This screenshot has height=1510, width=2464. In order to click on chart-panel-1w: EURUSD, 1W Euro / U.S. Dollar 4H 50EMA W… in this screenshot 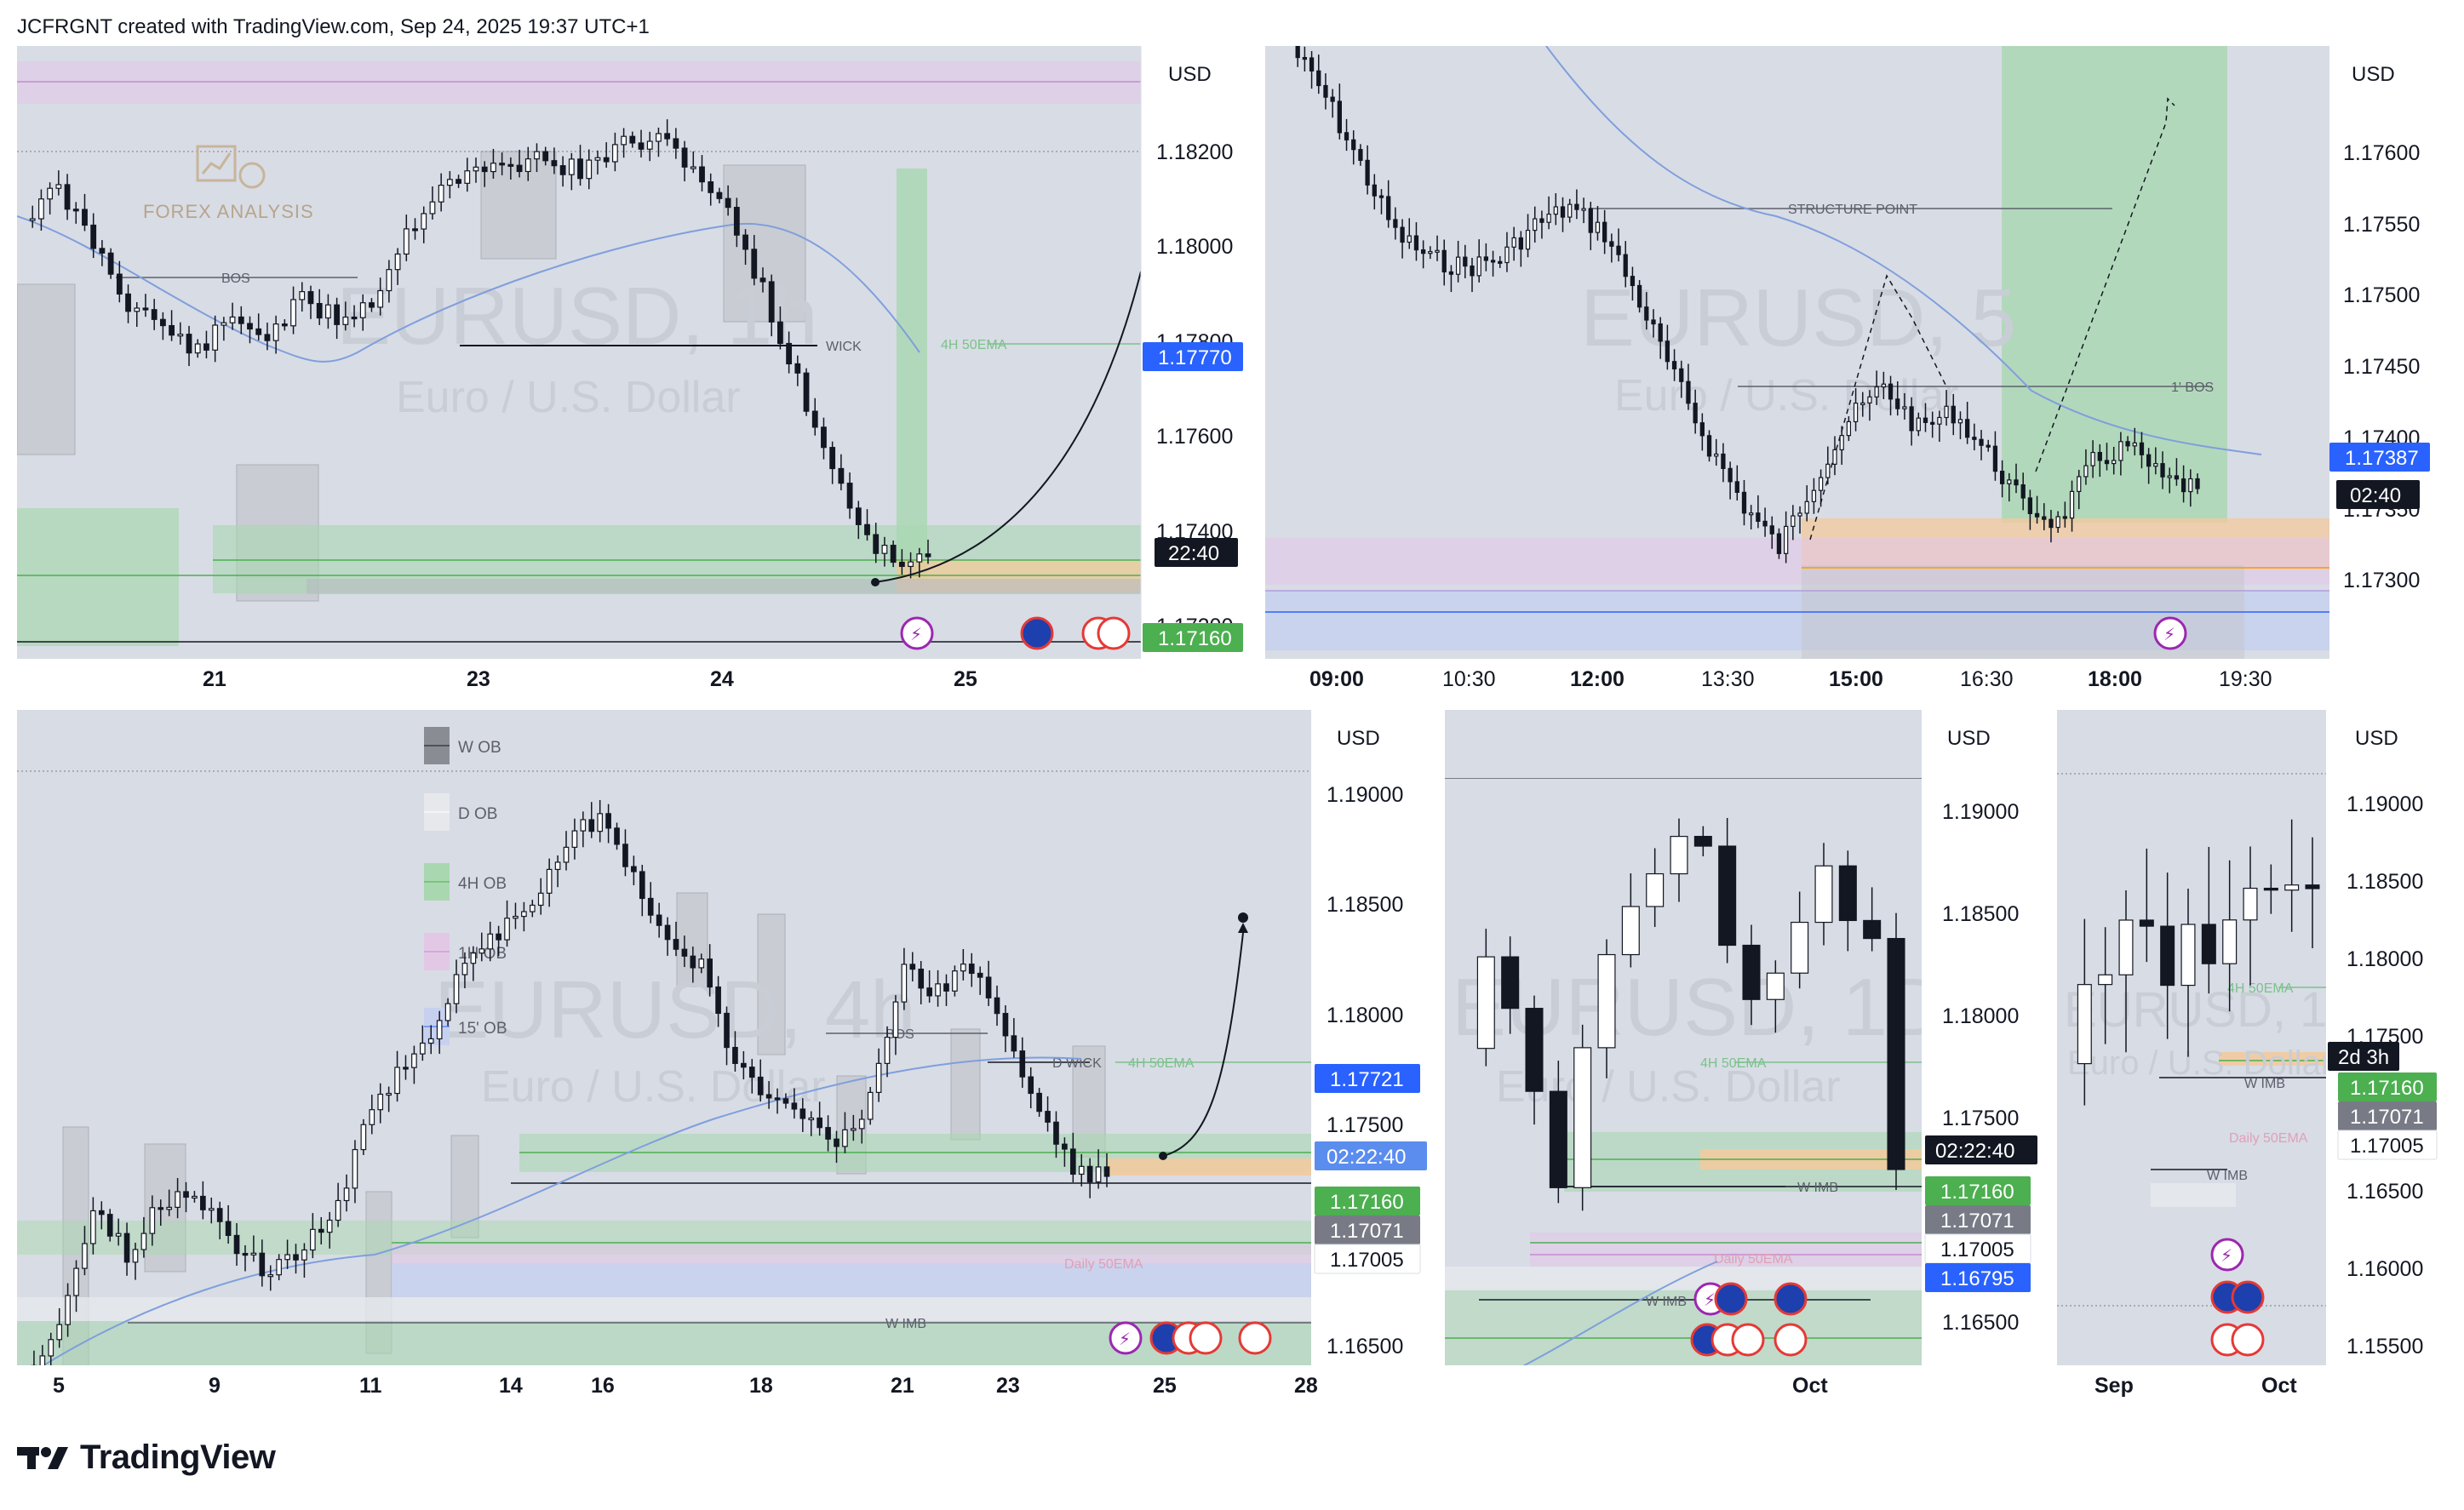, I will do `click(2250, 1058)`.